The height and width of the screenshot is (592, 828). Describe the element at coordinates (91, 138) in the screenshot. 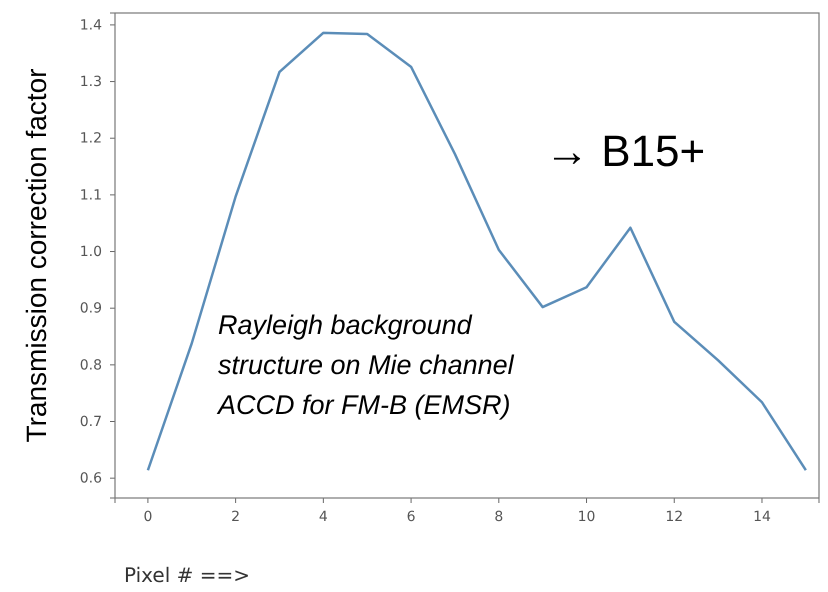

I see `y-tick-label: 1.2` at that location.